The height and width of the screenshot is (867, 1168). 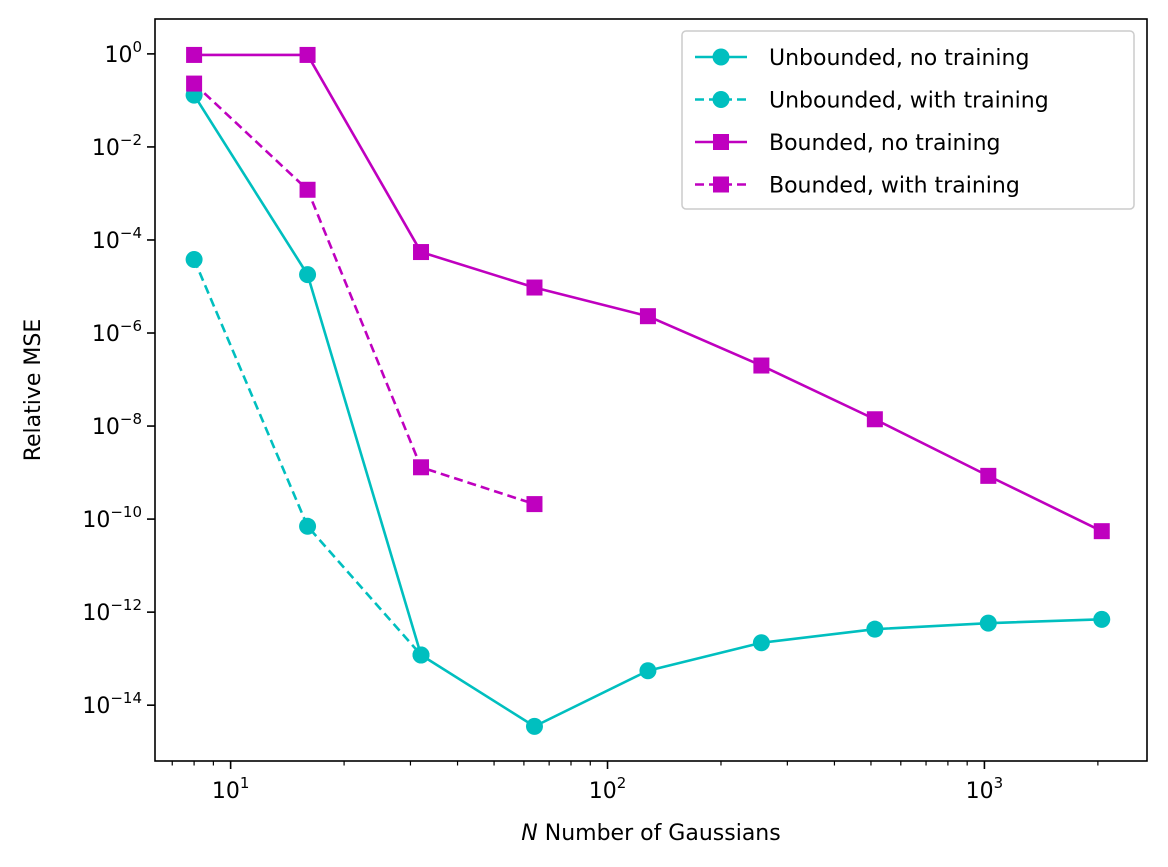 What do you see at coordinates (909, 101) in the screenshot?
I see `legend-label: Unbounded, with training` at bounding box center [909, 101].